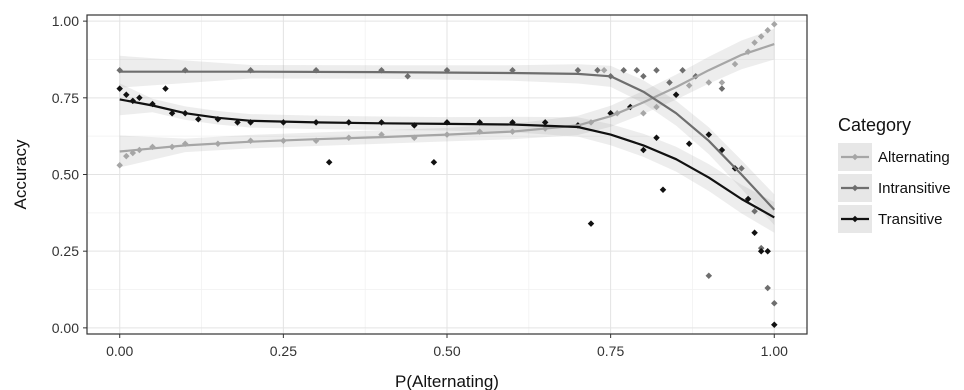 This screenshot has height=390, width=964. What do you see at coordinates (283, 351) in the screenshot?
I see `x-tick-label: 0.25` at bounding box center [283, 351].